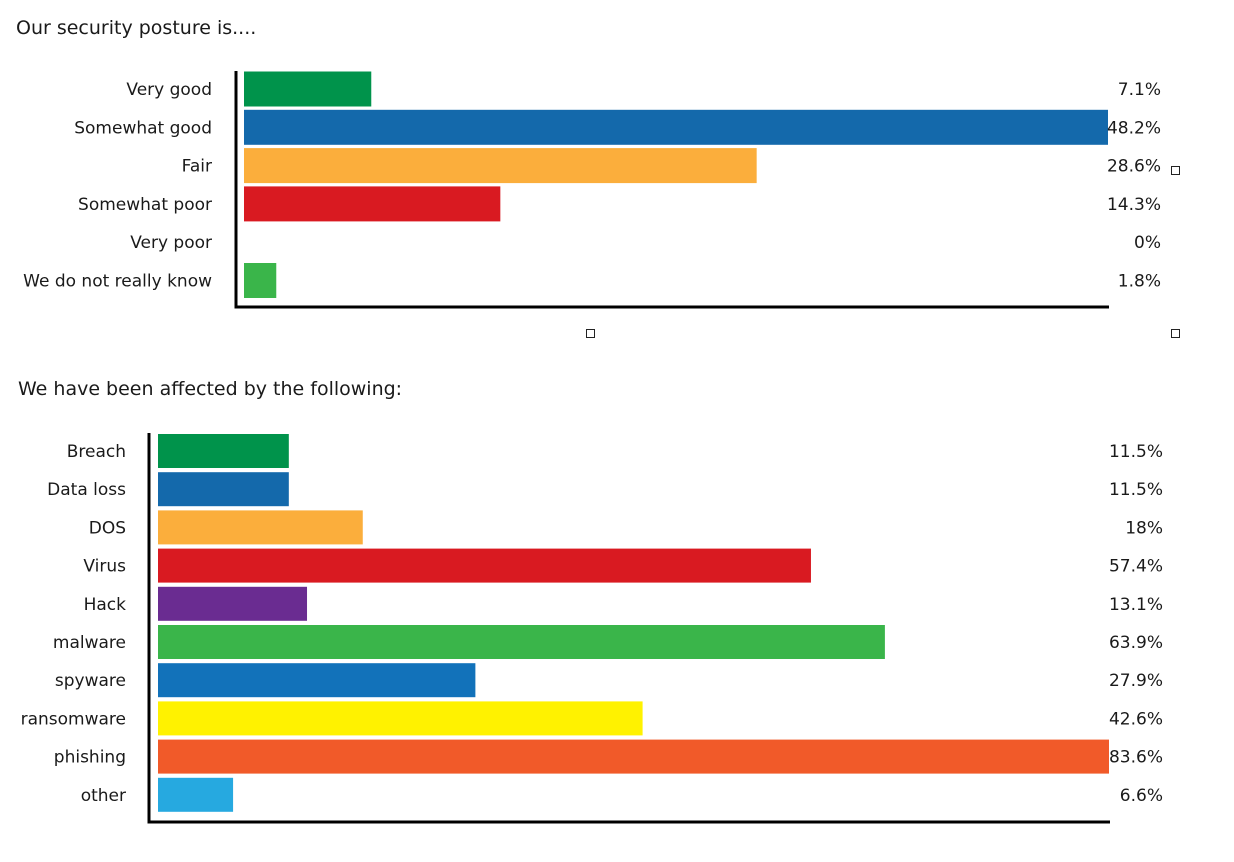 The image size is (1234, 862). I want to click on resize-handle-bottom-right, so click(1175, 333).